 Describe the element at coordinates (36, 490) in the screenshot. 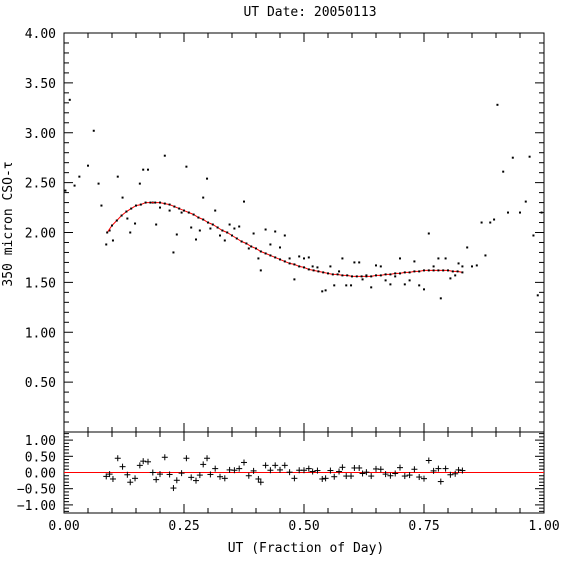

I see `y-tick-label-bottom: −0.50` at that location.